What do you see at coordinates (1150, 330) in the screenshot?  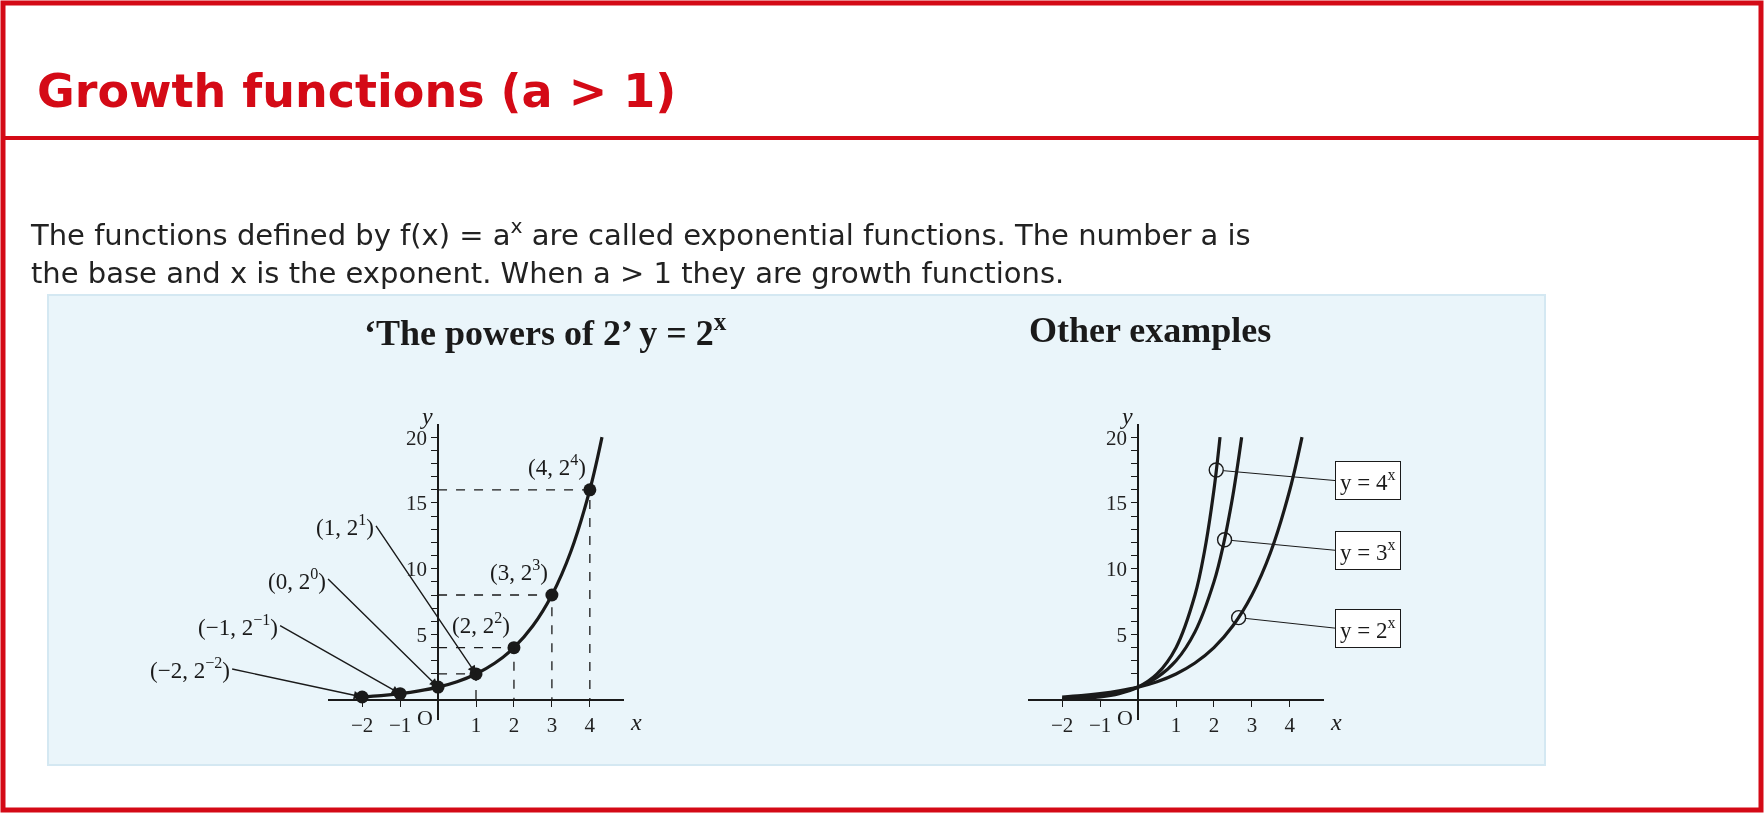 I see `chart-title: Other examples` at bounding box center [1150, 330].